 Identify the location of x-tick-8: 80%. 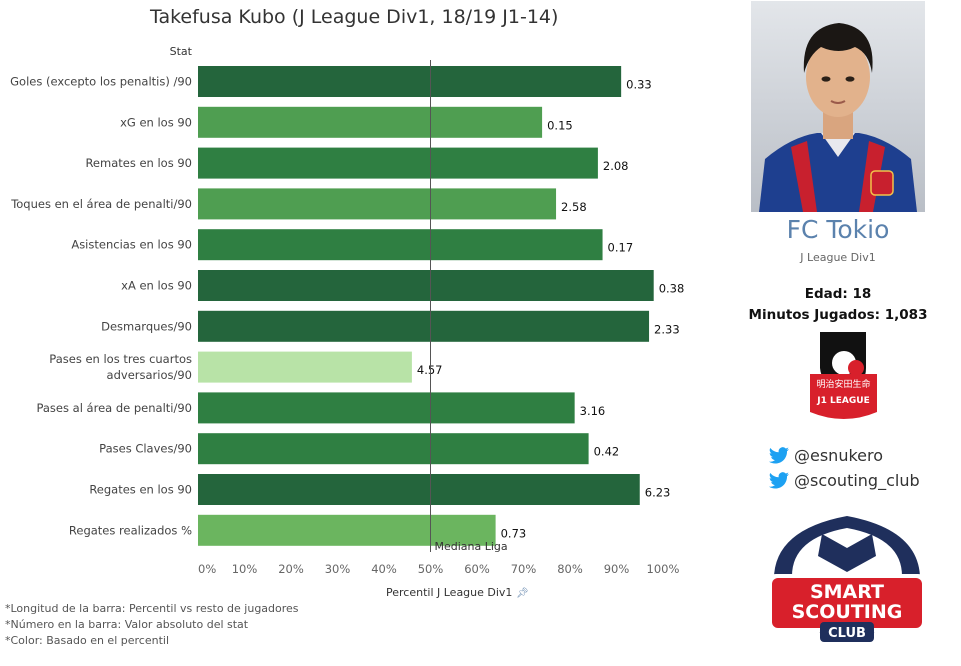
(570, 569).